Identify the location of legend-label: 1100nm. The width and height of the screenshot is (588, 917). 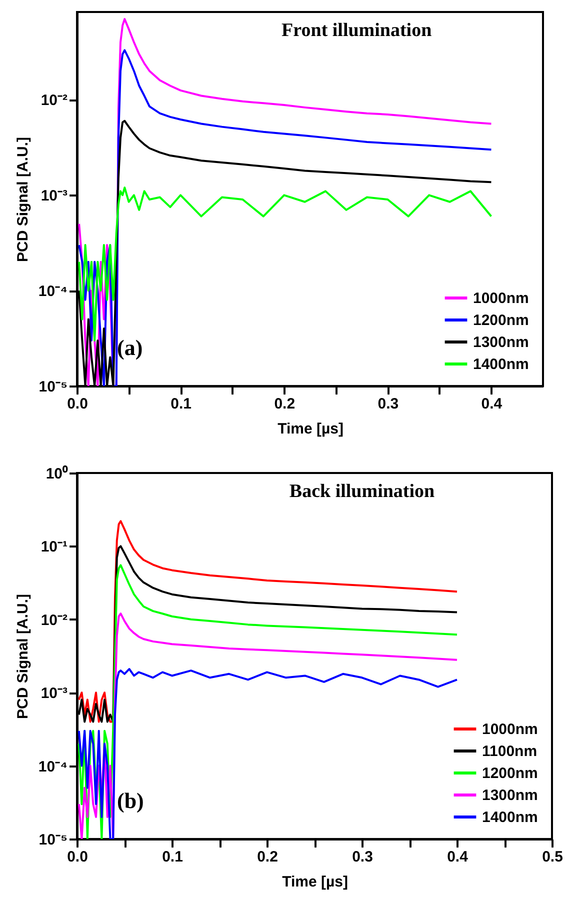
(510, 751).